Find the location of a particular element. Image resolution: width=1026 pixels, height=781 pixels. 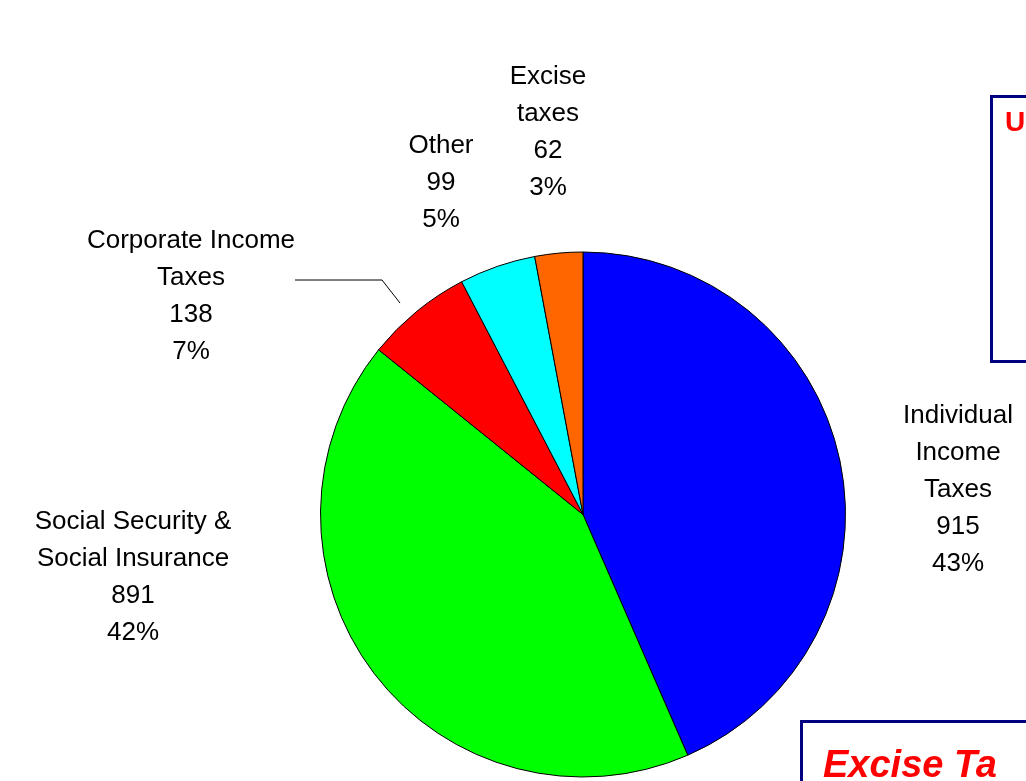

data-label: 915 43% is located at coordinates (958, 544).